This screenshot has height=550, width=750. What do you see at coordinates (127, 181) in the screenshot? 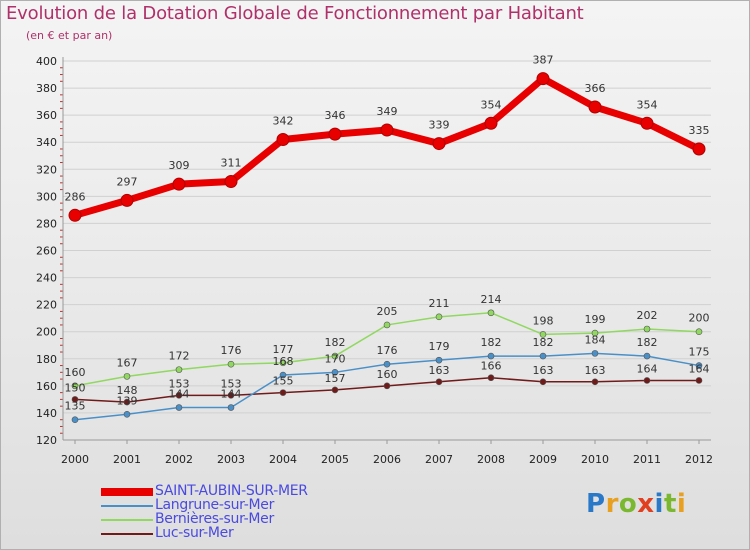
I see `data-label: 297` at bounding box center [127, 181].